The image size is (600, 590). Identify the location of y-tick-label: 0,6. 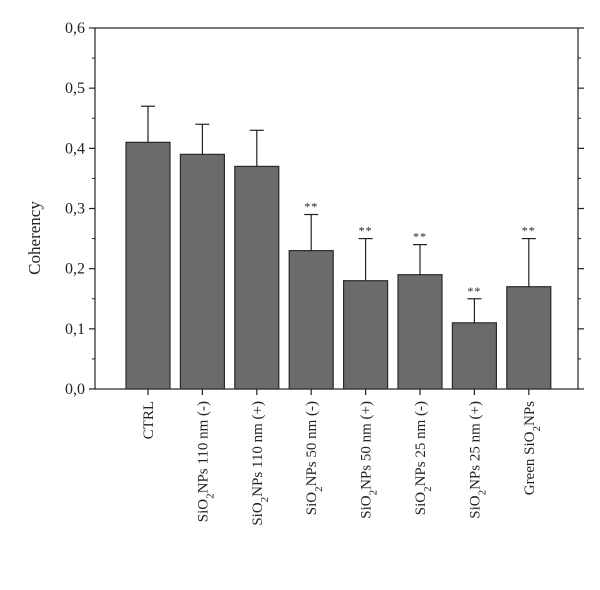
(75, 28).